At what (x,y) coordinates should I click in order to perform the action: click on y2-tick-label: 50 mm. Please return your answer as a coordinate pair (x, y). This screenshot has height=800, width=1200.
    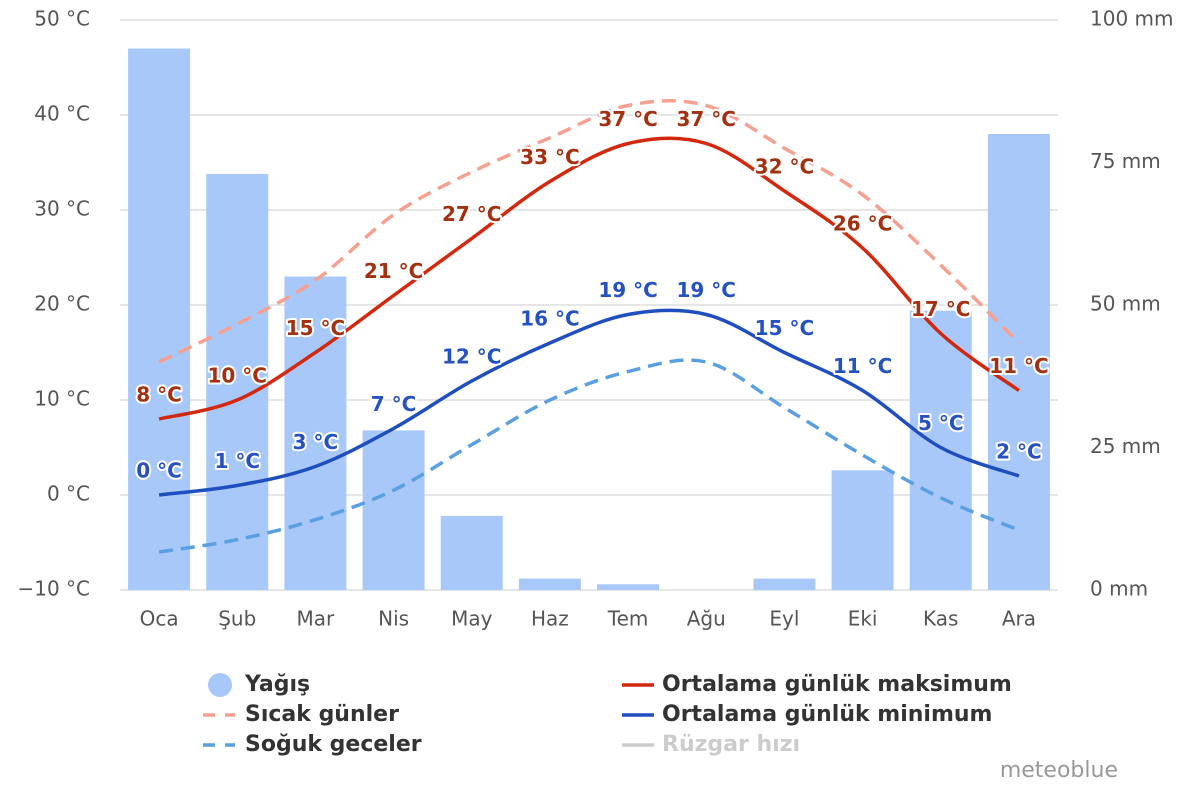
    Looking at the image, I should click on (1125, 304).